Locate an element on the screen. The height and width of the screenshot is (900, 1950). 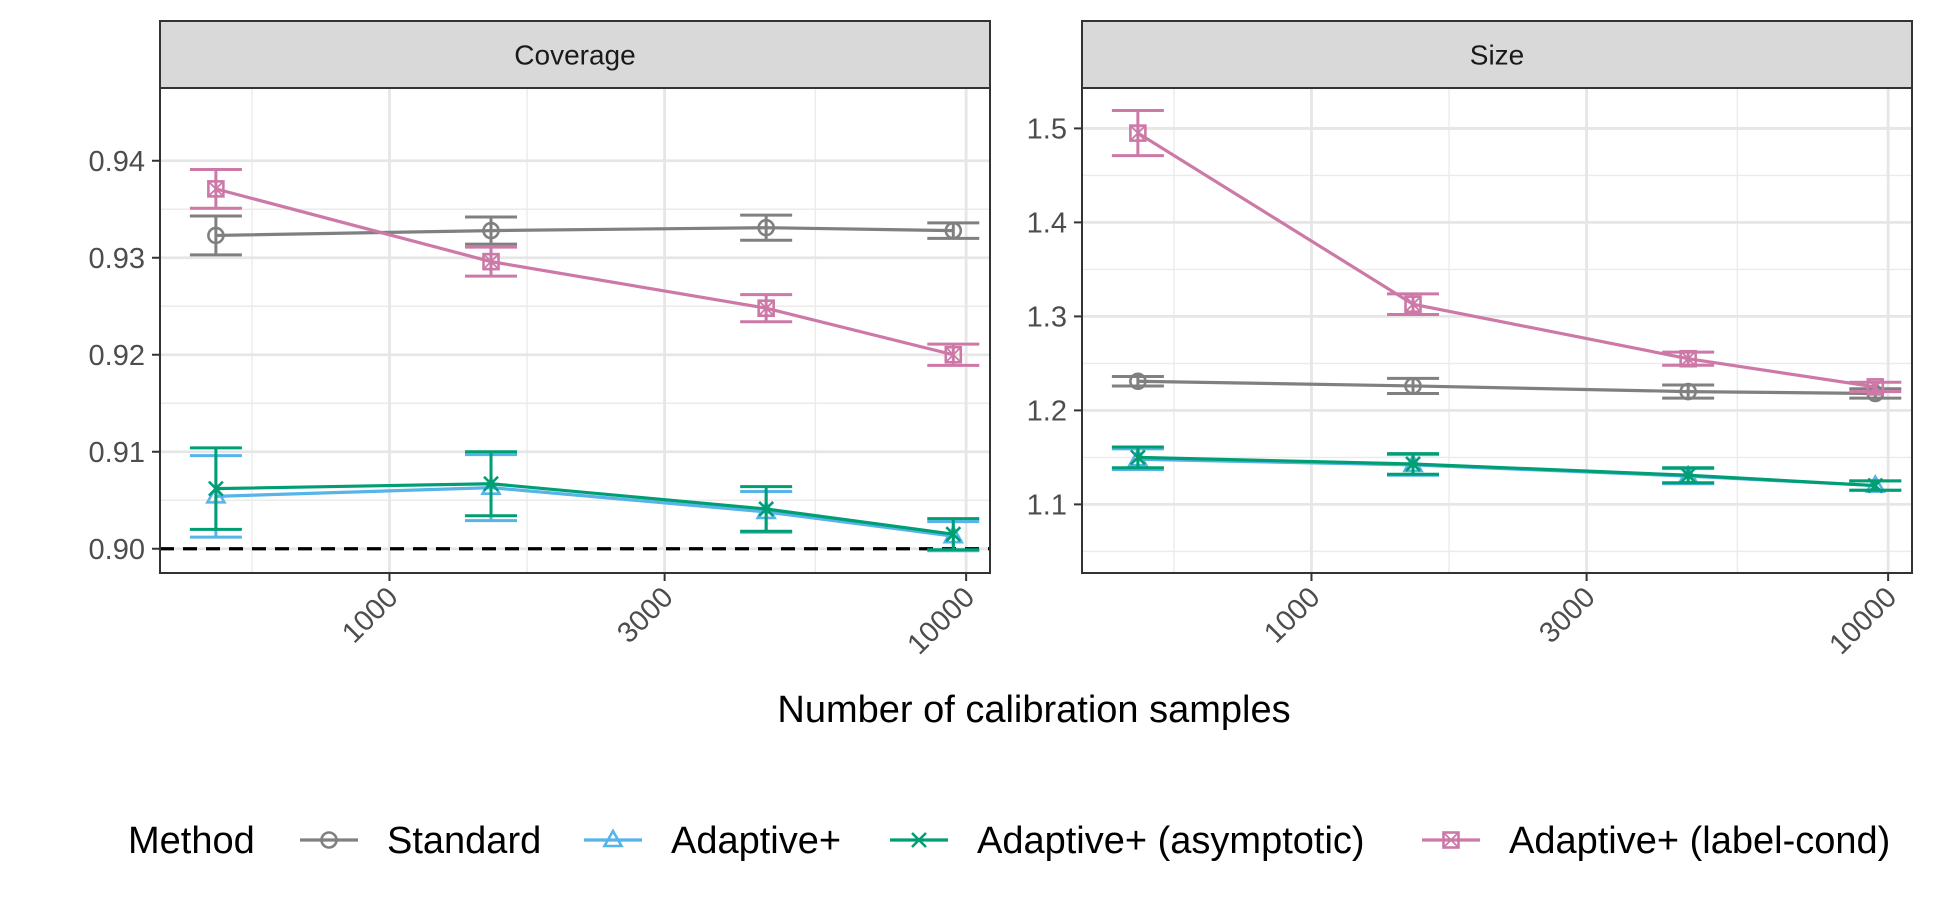
legend-item-adaptive: Adaptive+ is located at coordinates (712, 841).